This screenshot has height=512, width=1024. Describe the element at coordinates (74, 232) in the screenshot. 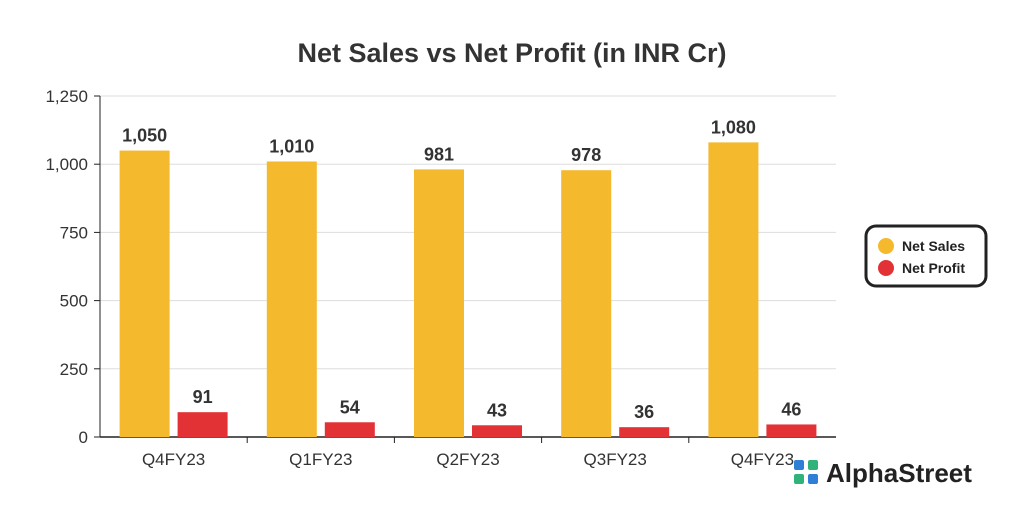

I see `y-tick-label: 750` at that location.